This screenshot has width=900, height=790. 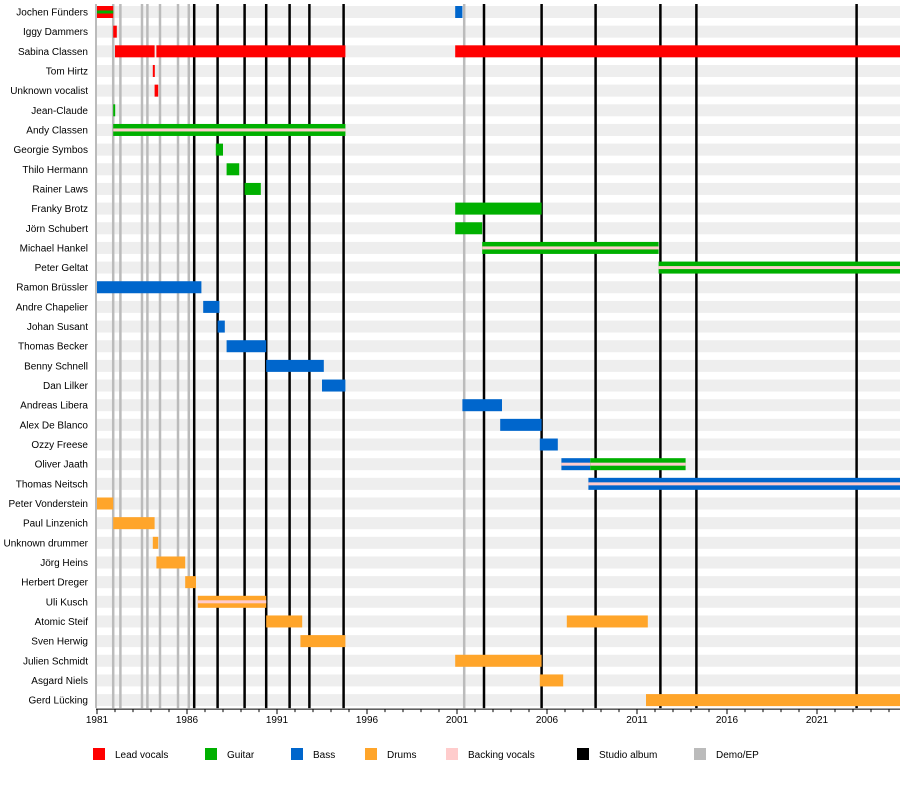 I want to click on member-label: Tom Hirtz, so click(x=67, y=71).